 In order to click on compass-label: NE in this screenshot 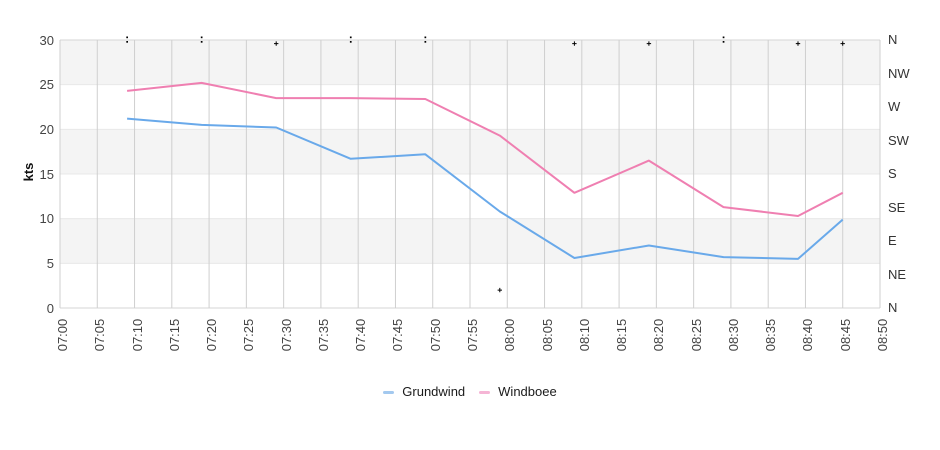, I will do `click(897, 274)`.